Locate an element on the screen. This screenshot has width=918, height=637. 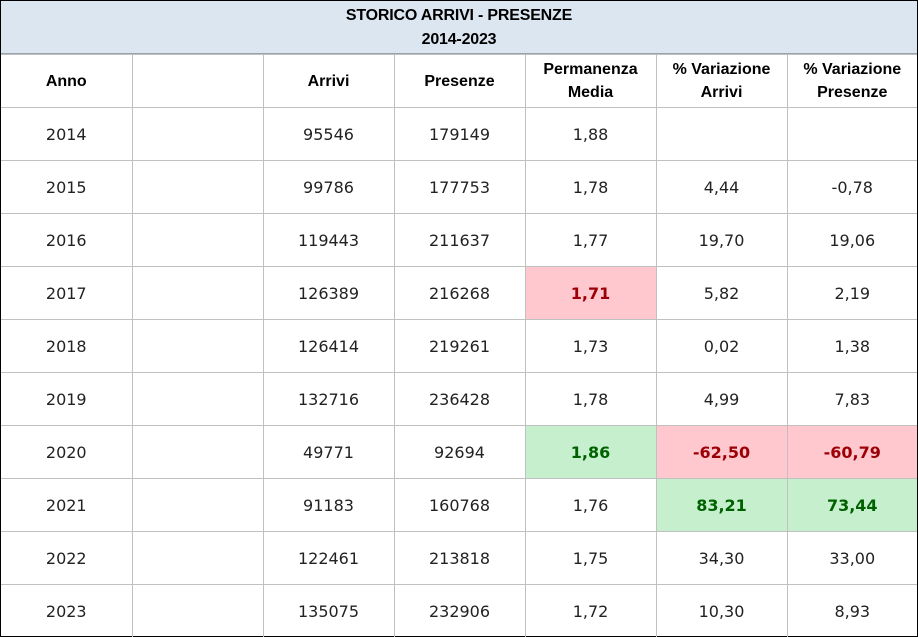
cell-presenze: 211637 is located at coordinates (459, 240).